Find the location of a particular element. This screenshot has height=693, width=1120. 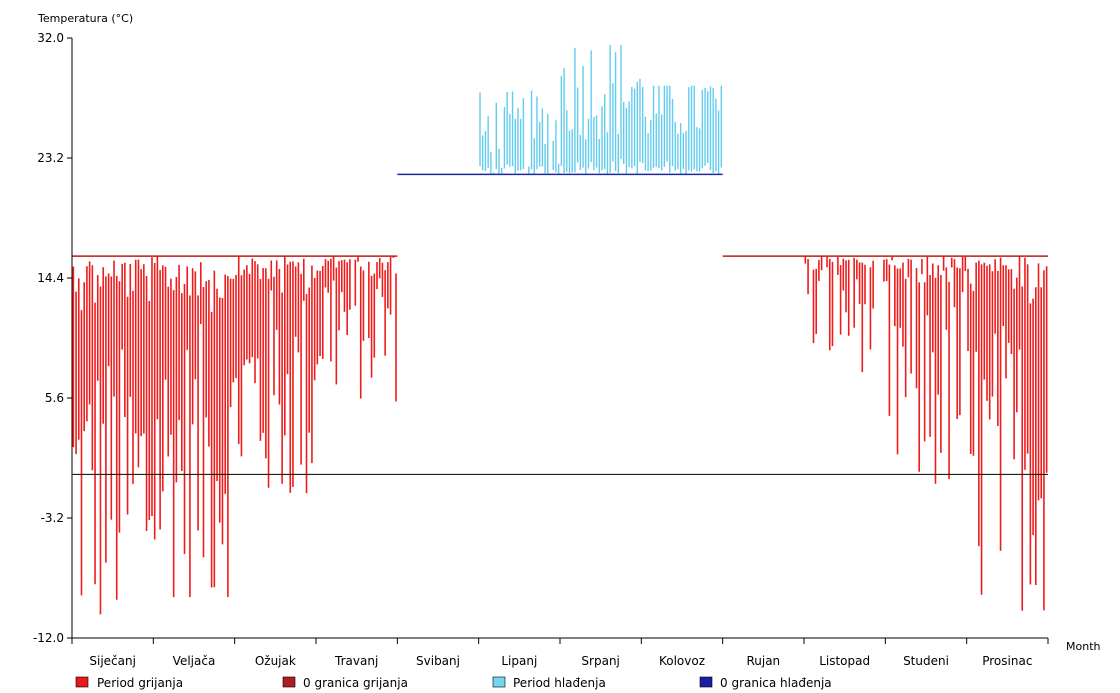

cooling-bars is located at coordinates (601, 109).